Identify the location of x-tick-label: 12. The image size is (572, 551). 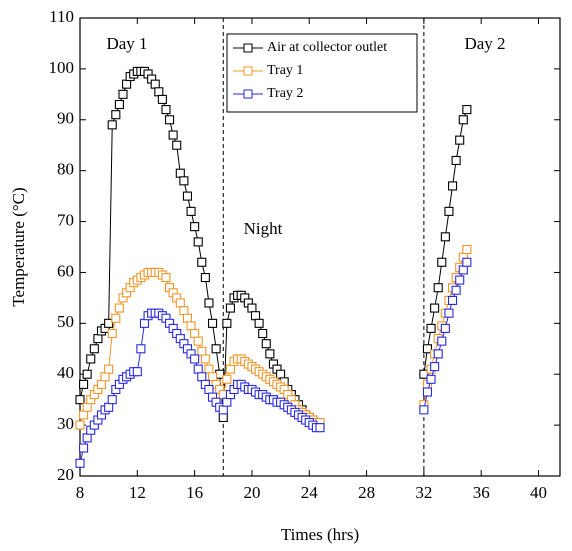
(137, 492).